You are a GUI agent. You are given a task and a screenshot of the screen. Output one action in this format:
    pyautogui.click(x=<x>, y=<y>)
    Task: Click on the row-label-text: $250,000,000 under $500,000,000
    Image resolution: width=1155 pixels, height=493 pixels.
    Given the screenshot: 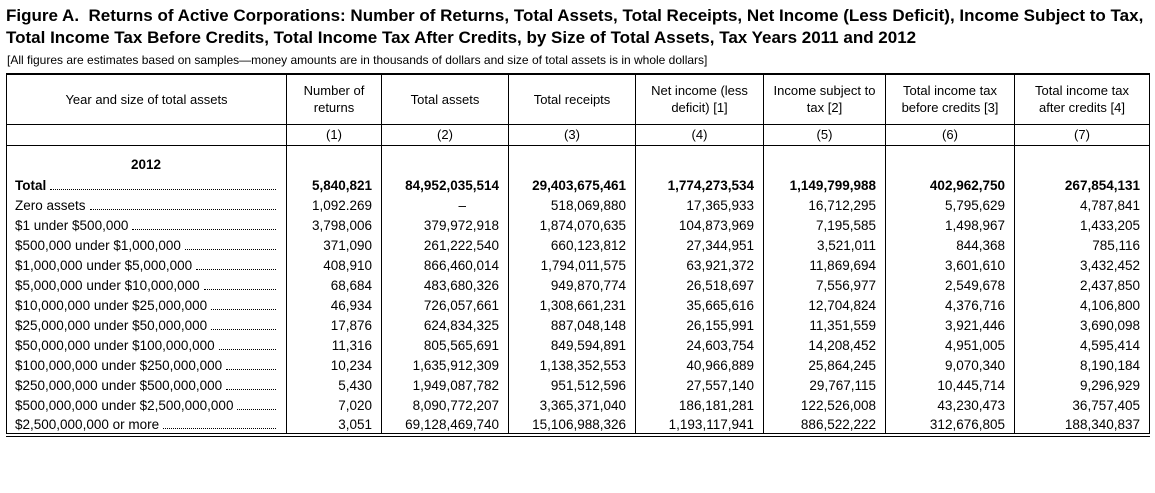 What is the action you would take?
    pyautogui.click(x=119, y=385)
    